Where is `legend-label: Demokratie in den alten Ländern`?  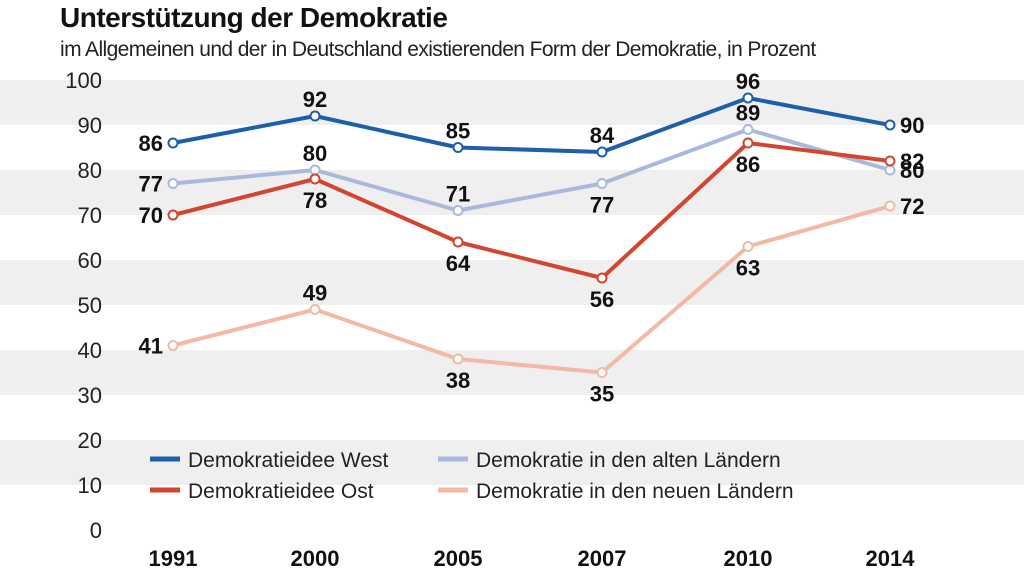
legend-label: Demokratie in den alten Ländern is located at coordinates (628, 460).